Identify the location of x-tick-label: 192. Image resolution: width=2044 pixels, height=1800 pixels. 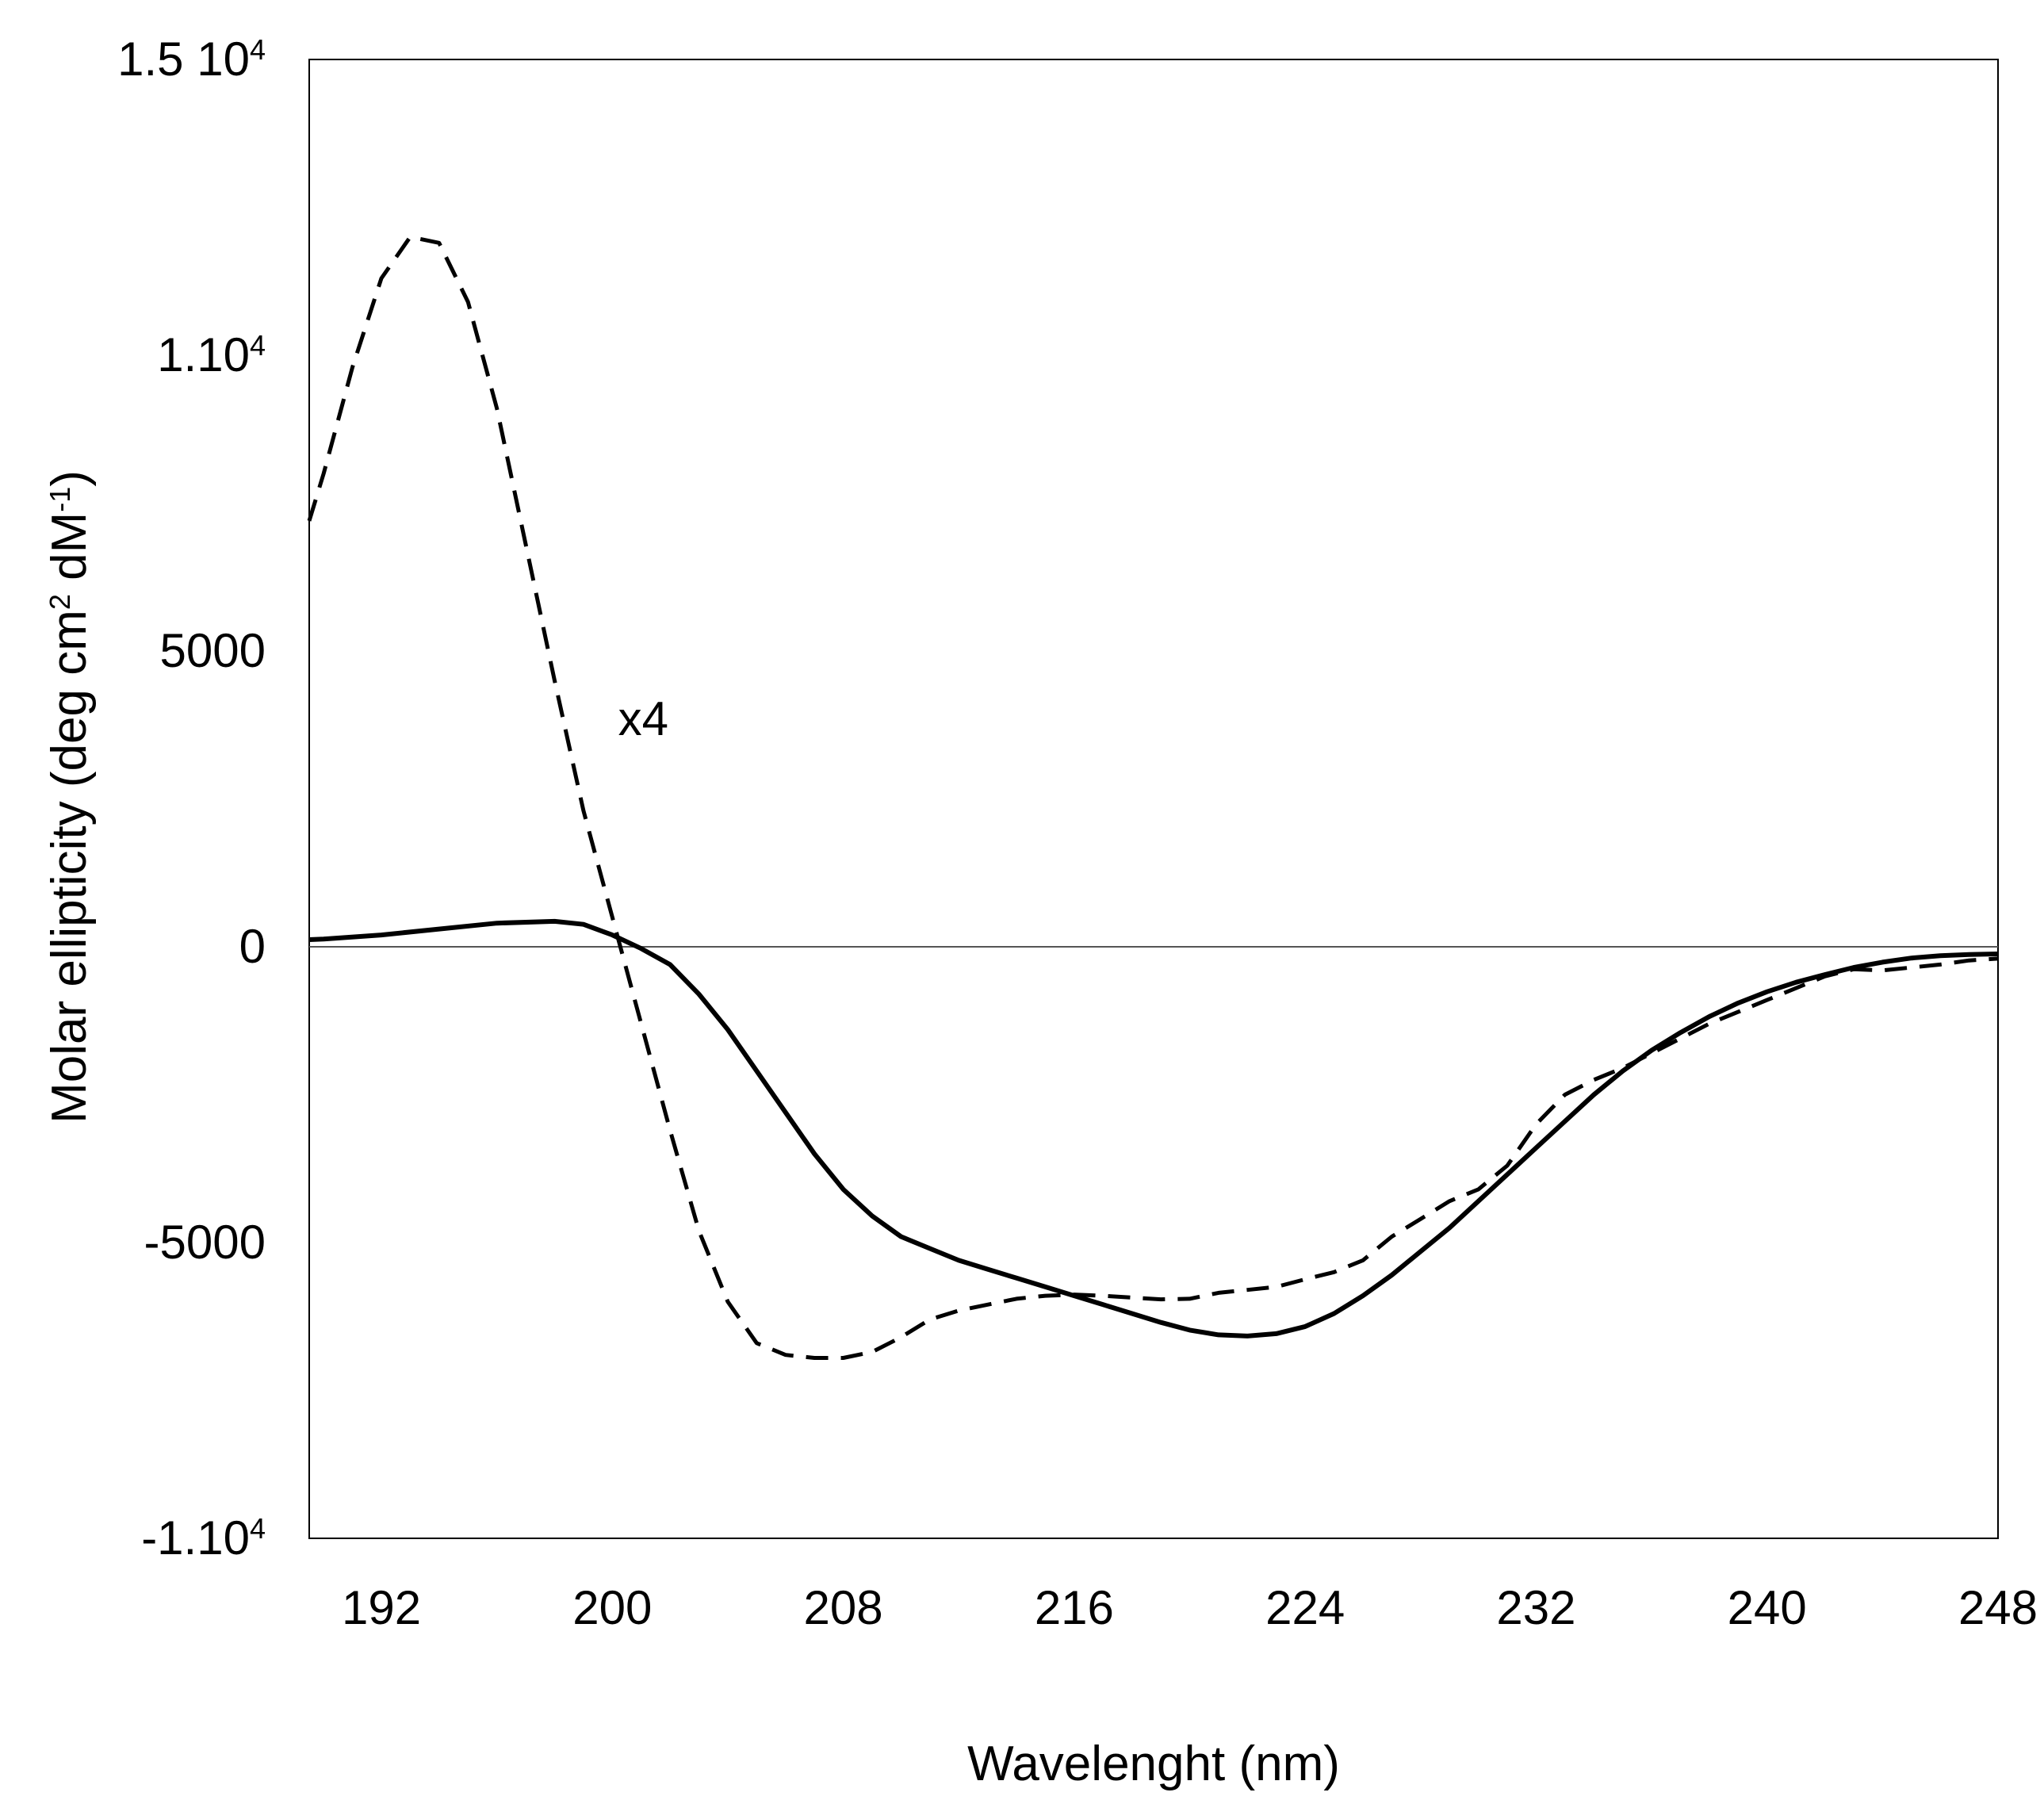
(381, 1607).